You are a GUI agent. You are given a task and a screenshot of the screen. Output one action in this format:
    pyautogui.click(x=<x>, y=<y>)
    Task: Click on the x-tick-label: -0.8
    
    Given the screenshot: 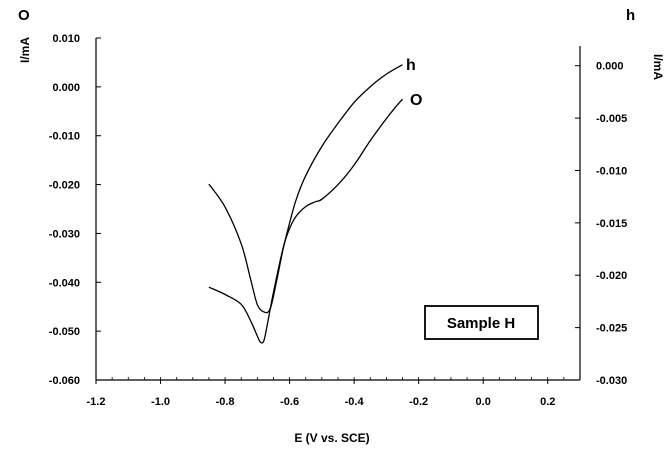 What is the action you would take?
    pyautogui.click(x=225, y=402)
    